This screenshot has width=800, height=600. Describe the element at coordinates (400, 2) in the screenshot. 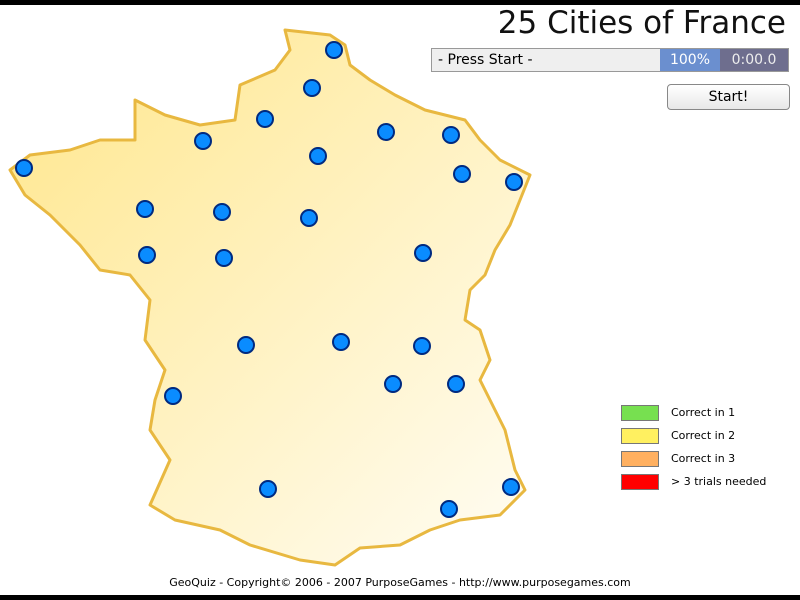

I see `top-bar` at that location.